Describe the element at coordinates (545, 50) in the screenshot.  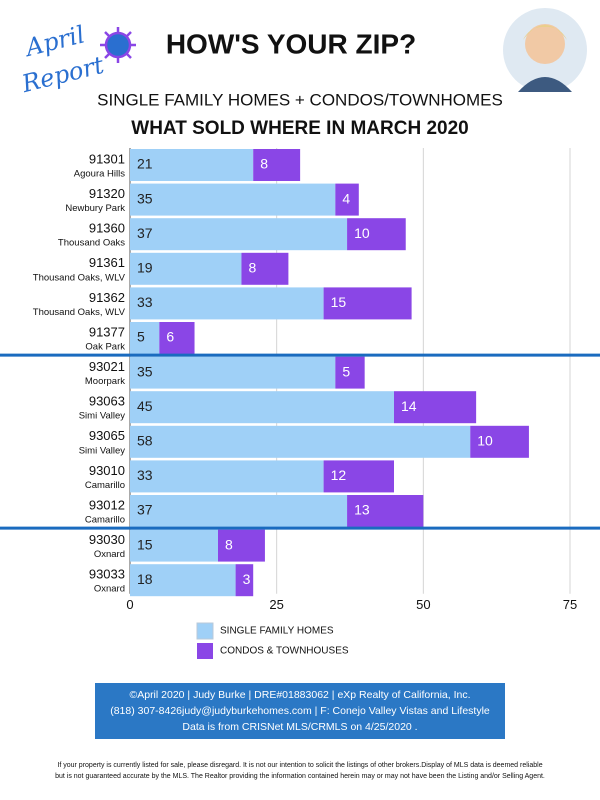
I see `profile-photo` at that location.